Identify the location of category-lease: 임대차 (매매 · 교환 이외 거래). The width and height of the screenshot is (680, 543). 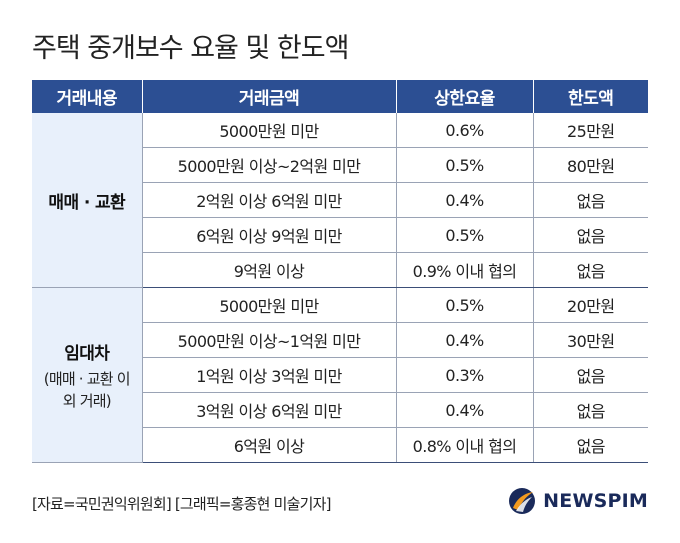
(87, 375).